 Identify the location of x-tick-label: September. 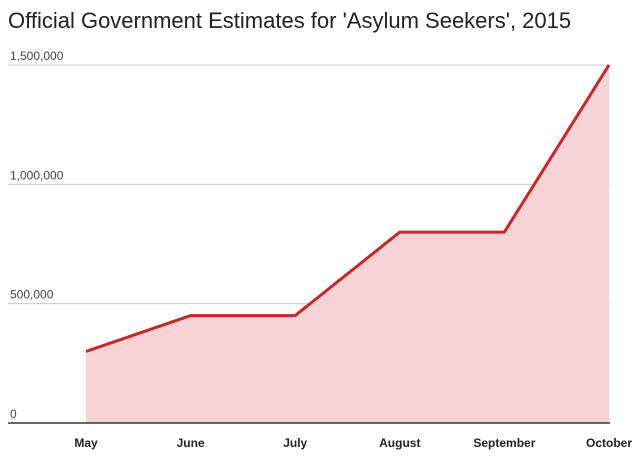
(504, 443).